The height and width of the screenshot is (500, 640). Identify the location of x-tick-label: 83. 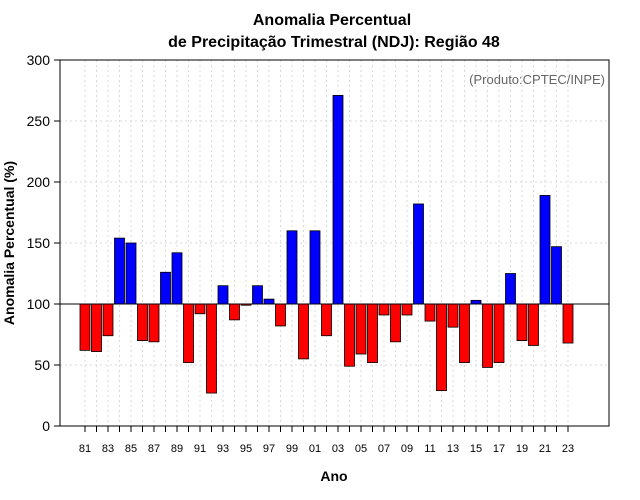
(108, 449).